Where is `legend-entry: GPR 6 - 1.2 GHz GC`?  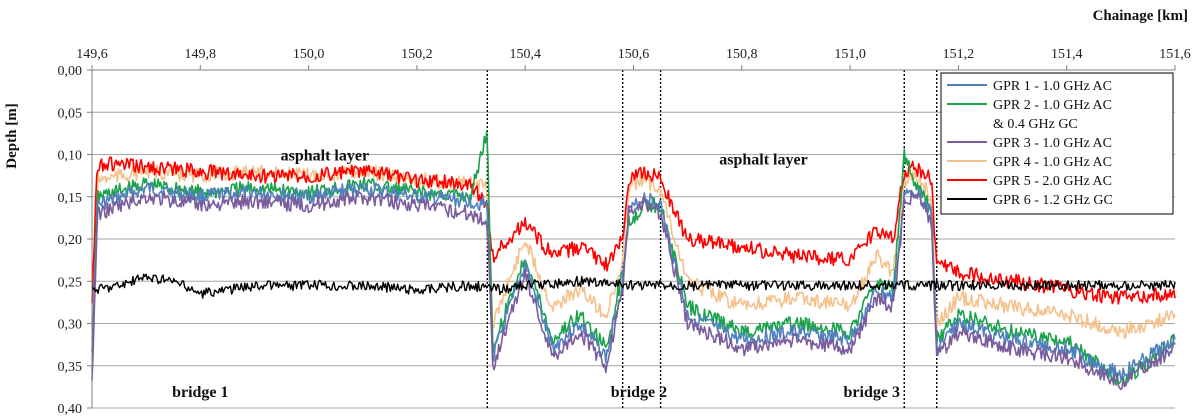
legend-entry: GPR 6 - 1.2 GHz GC is located at coordinates (1053, 200).